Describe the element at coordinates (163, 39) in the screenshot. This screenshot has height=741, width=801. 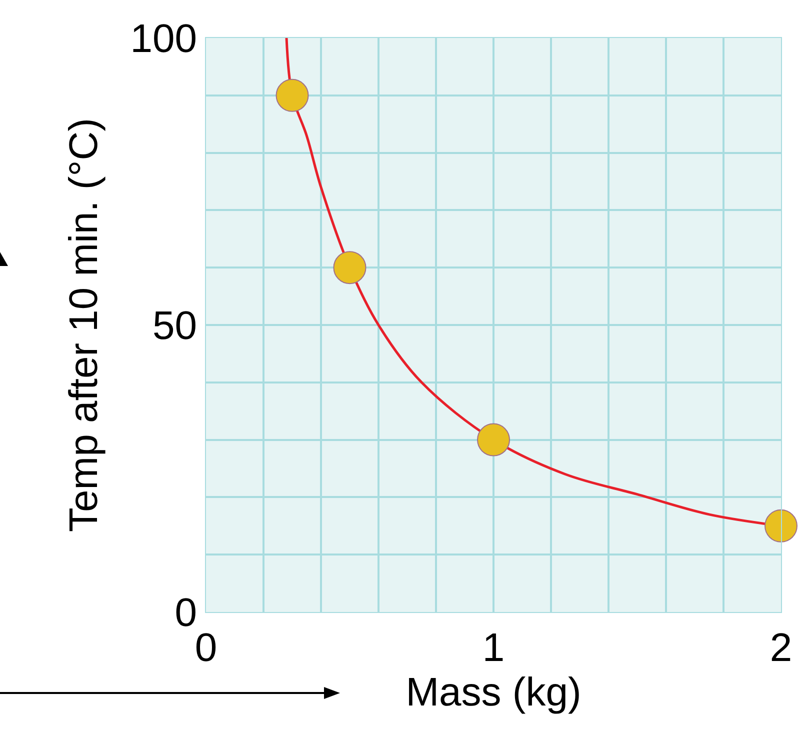
I see `y-tick-label: 100` at that location.